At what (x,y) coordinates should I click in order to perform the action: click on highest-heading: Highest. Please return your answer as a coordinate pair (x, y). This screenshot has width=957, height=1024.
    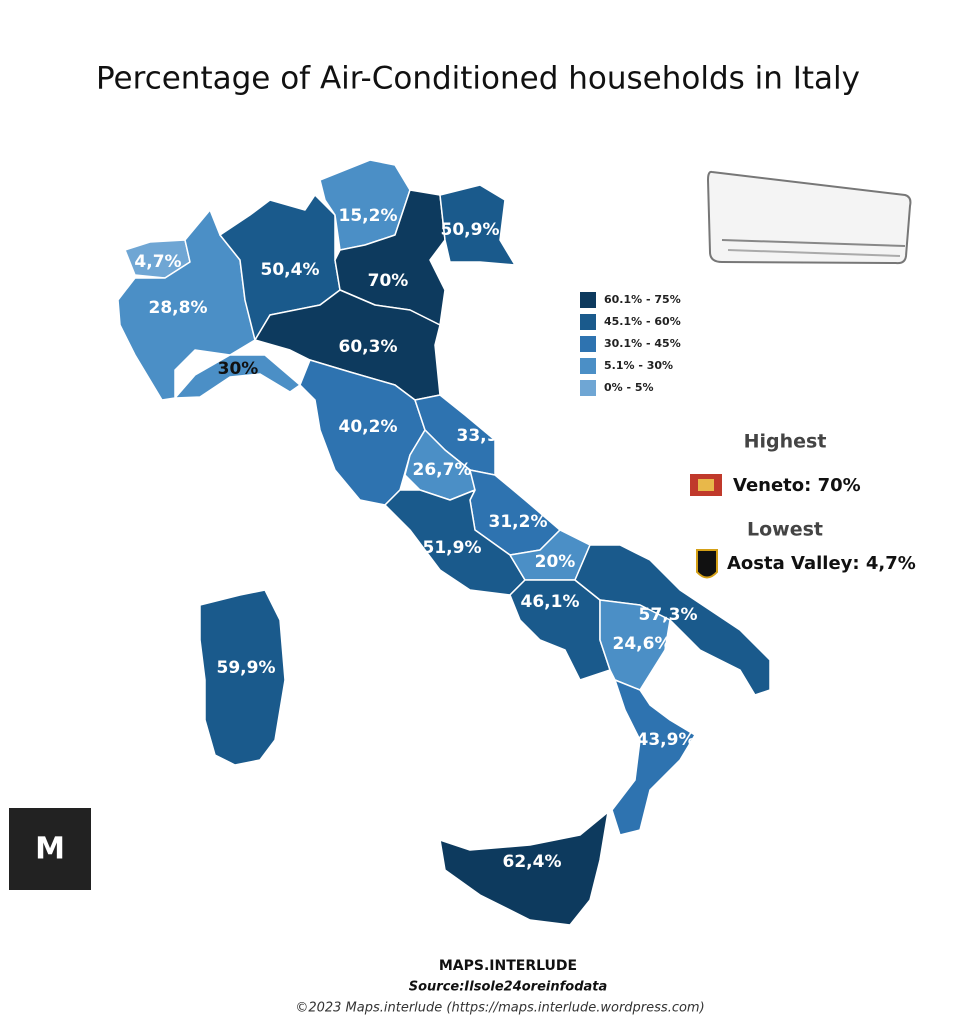
    Looking at the image, I should click on (785, 442).